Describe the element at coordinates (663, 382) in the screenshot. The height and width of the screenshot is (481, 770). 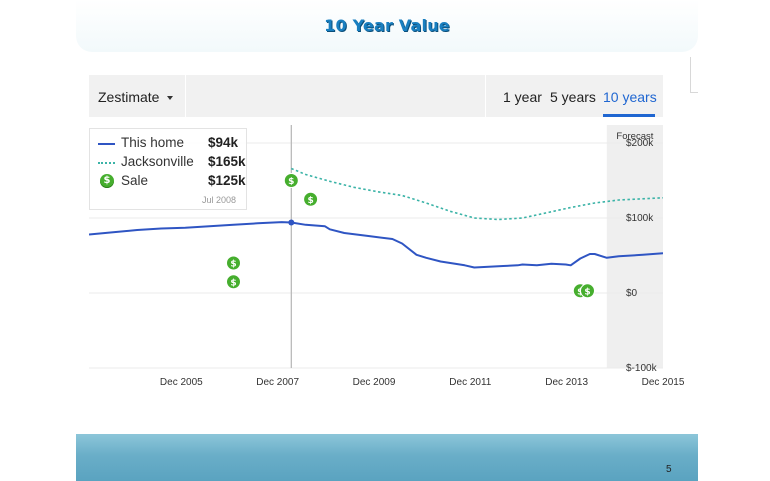
I see `x-tick-label: Dec 2015` at that location.